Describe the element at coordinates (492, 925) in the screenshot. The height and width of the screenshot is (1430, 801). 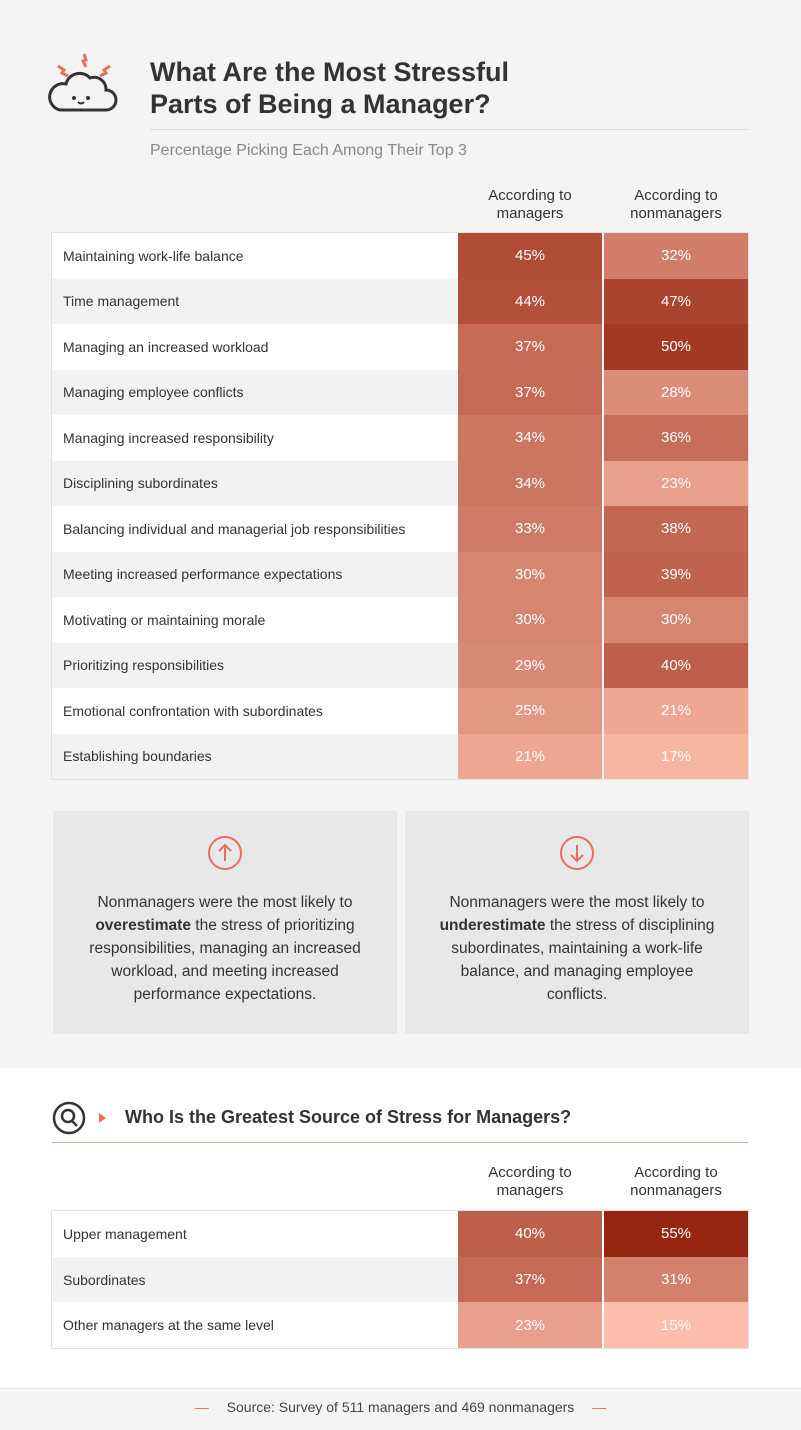
I see `note-part: underestimate` at that location.